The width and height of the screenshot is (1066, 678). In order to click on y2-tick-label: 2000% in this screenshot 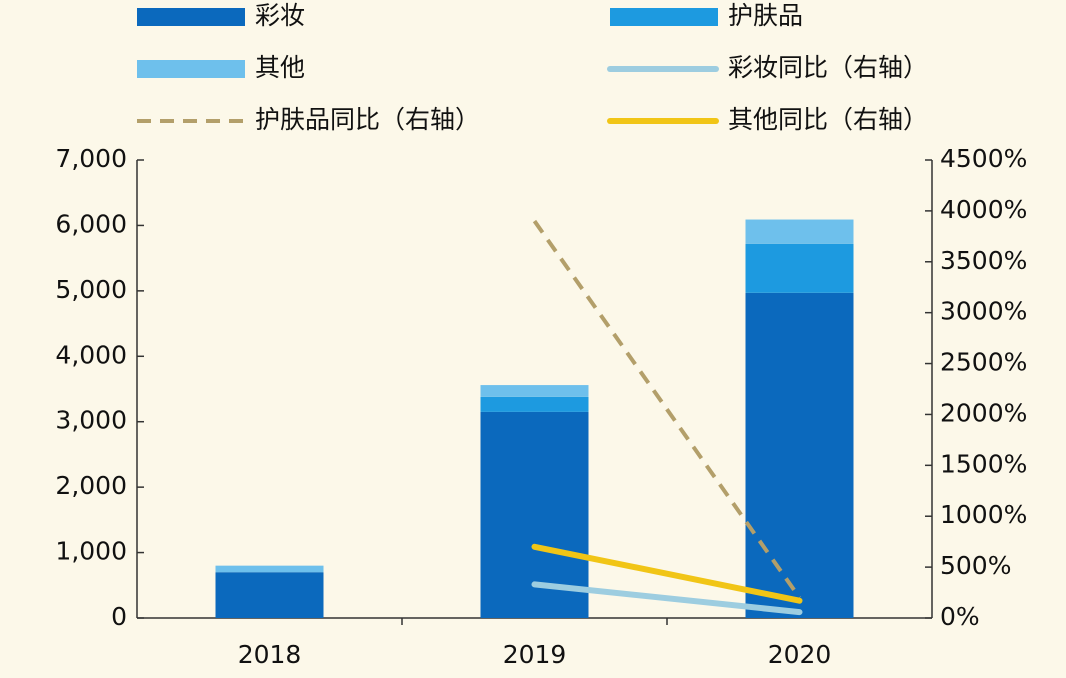, I will do `click(983, 412)`.